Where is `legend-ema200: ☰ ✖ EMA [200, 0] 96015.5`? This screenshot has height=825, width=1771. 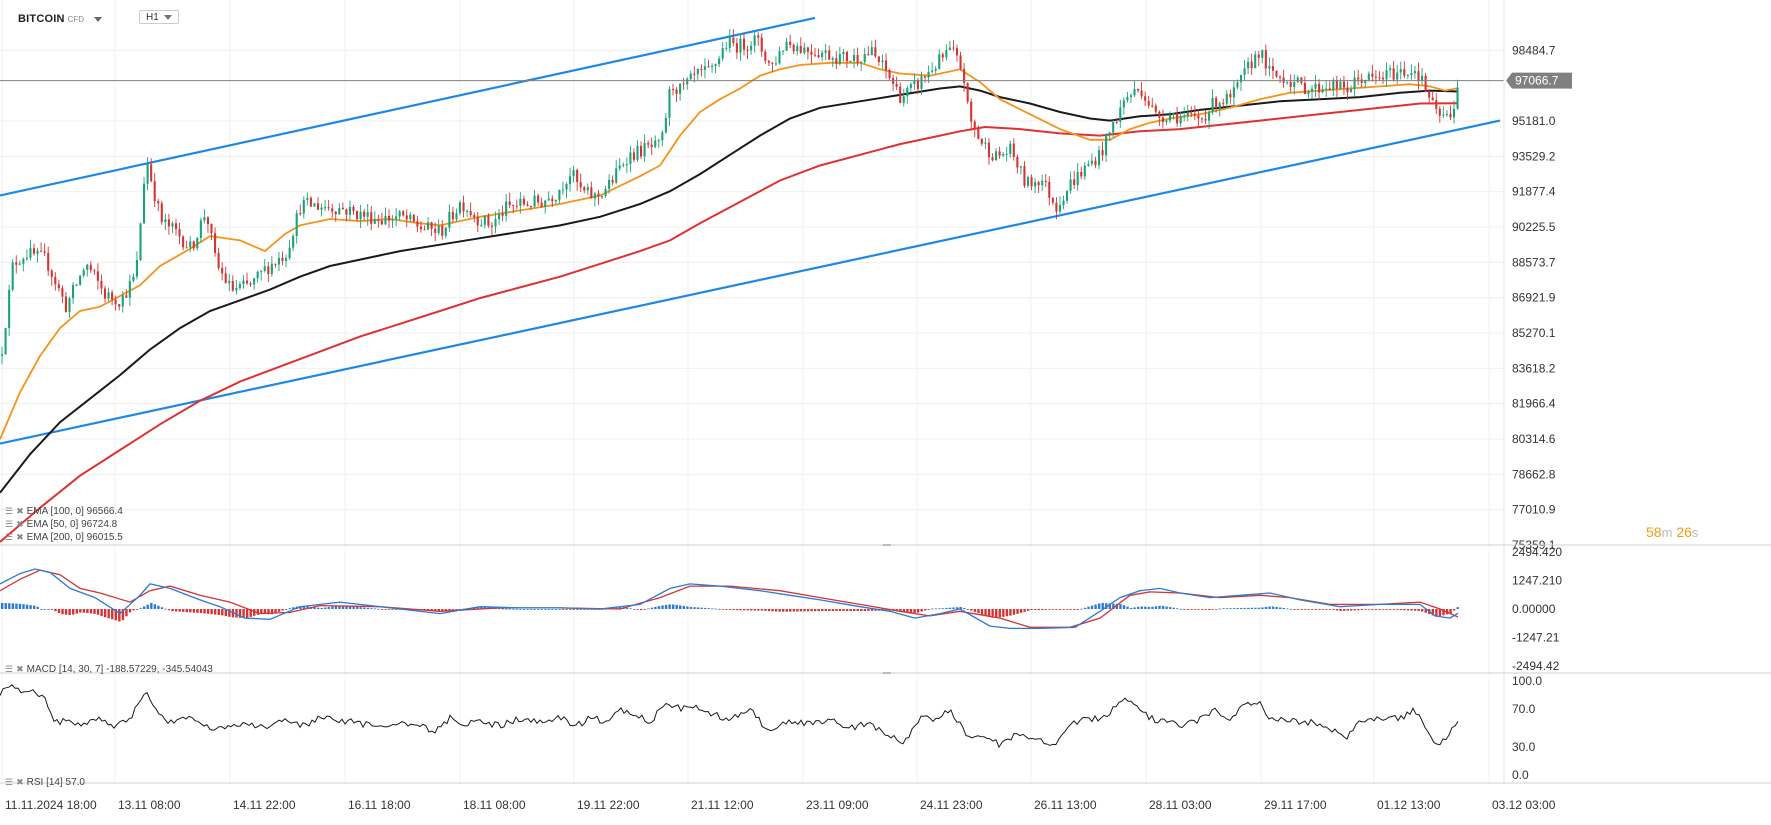 legend-ema200: ☰ ✖ EMA [200, 0] 96015.5 is located at coordinates (64, 537).